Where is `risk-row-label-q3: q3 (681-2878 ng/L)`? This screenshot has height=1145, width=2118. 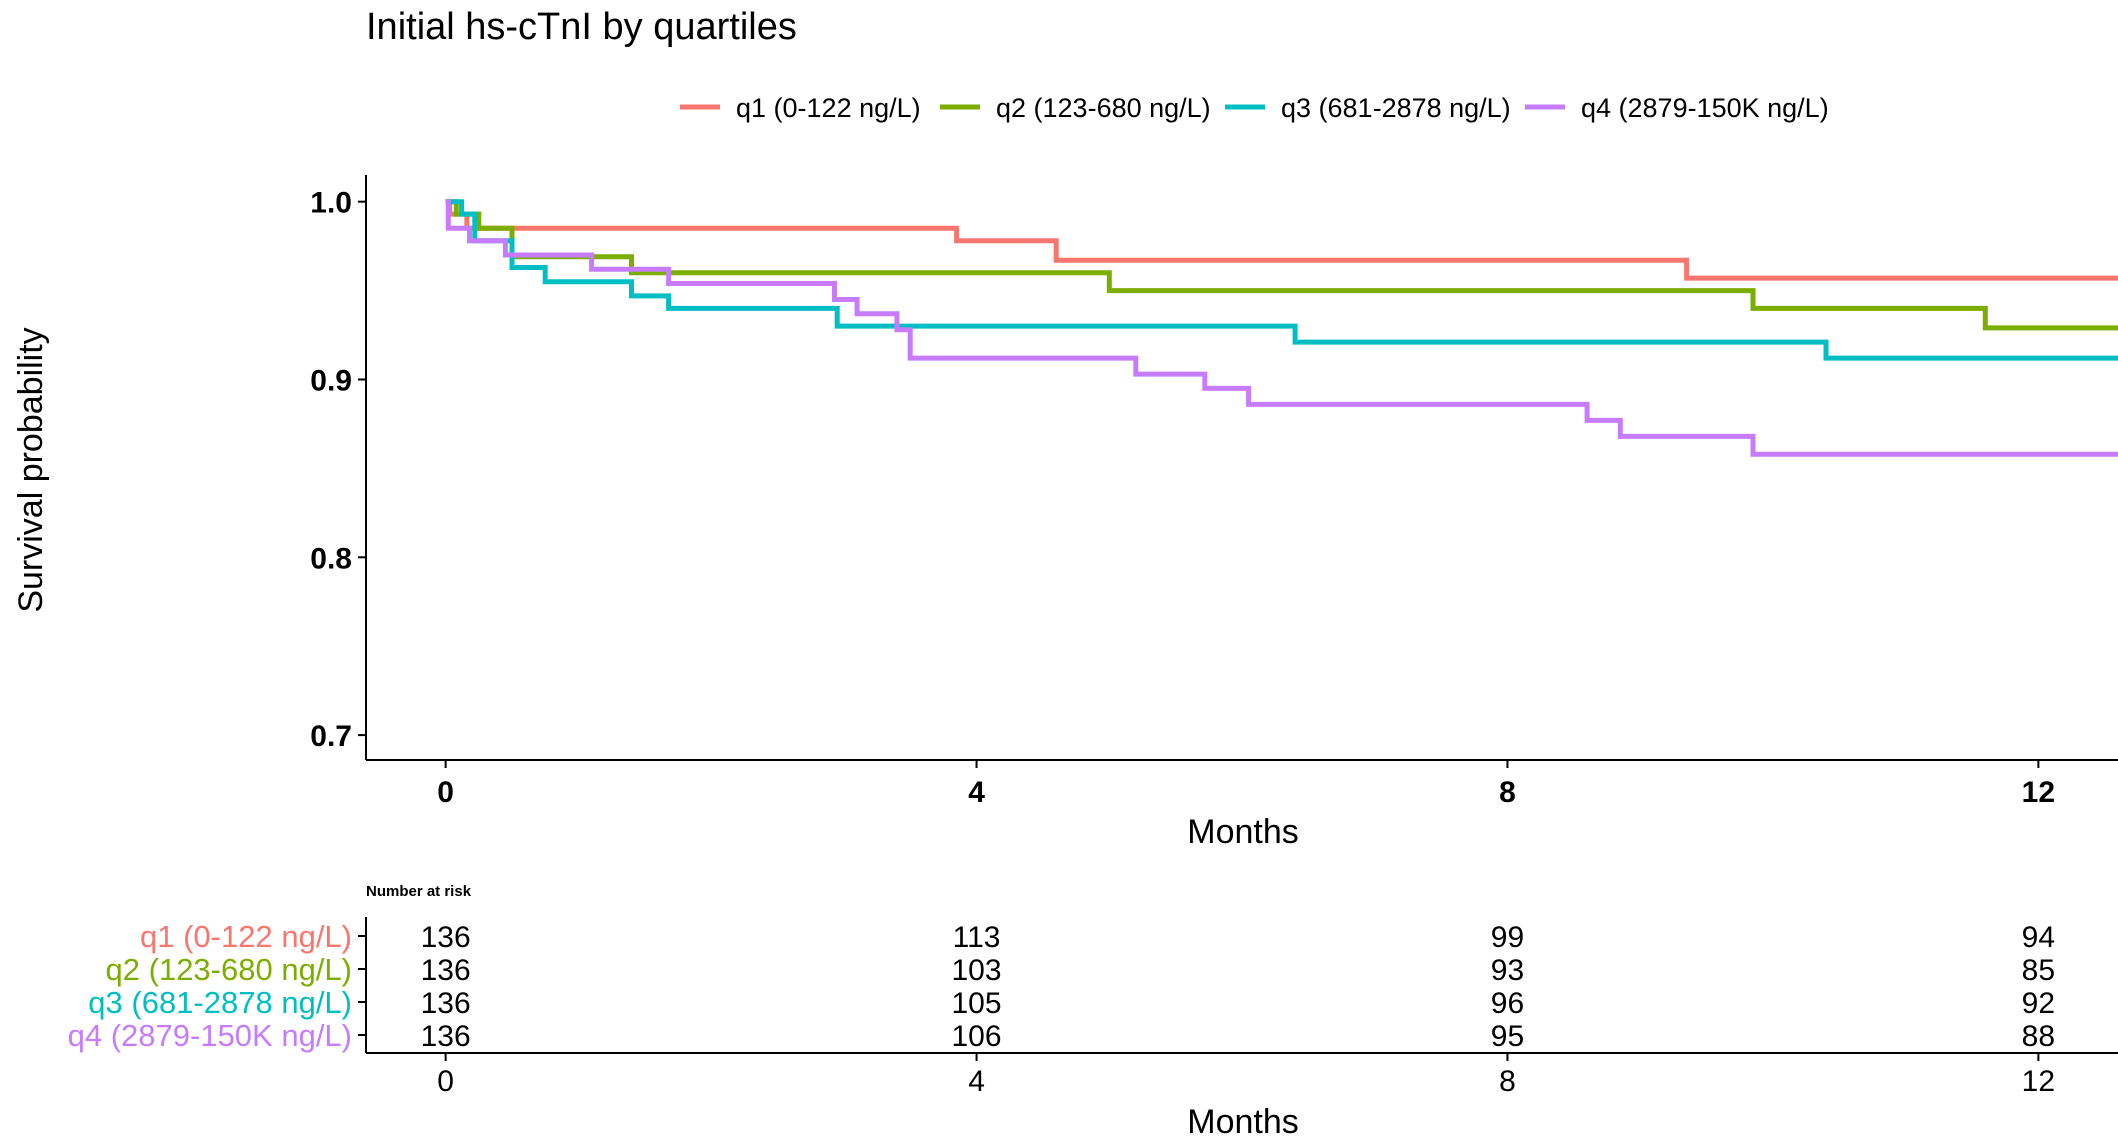 risk-row-label-q3: q3 (681-2878 ng/L) is located at coordinates (220, 1002).